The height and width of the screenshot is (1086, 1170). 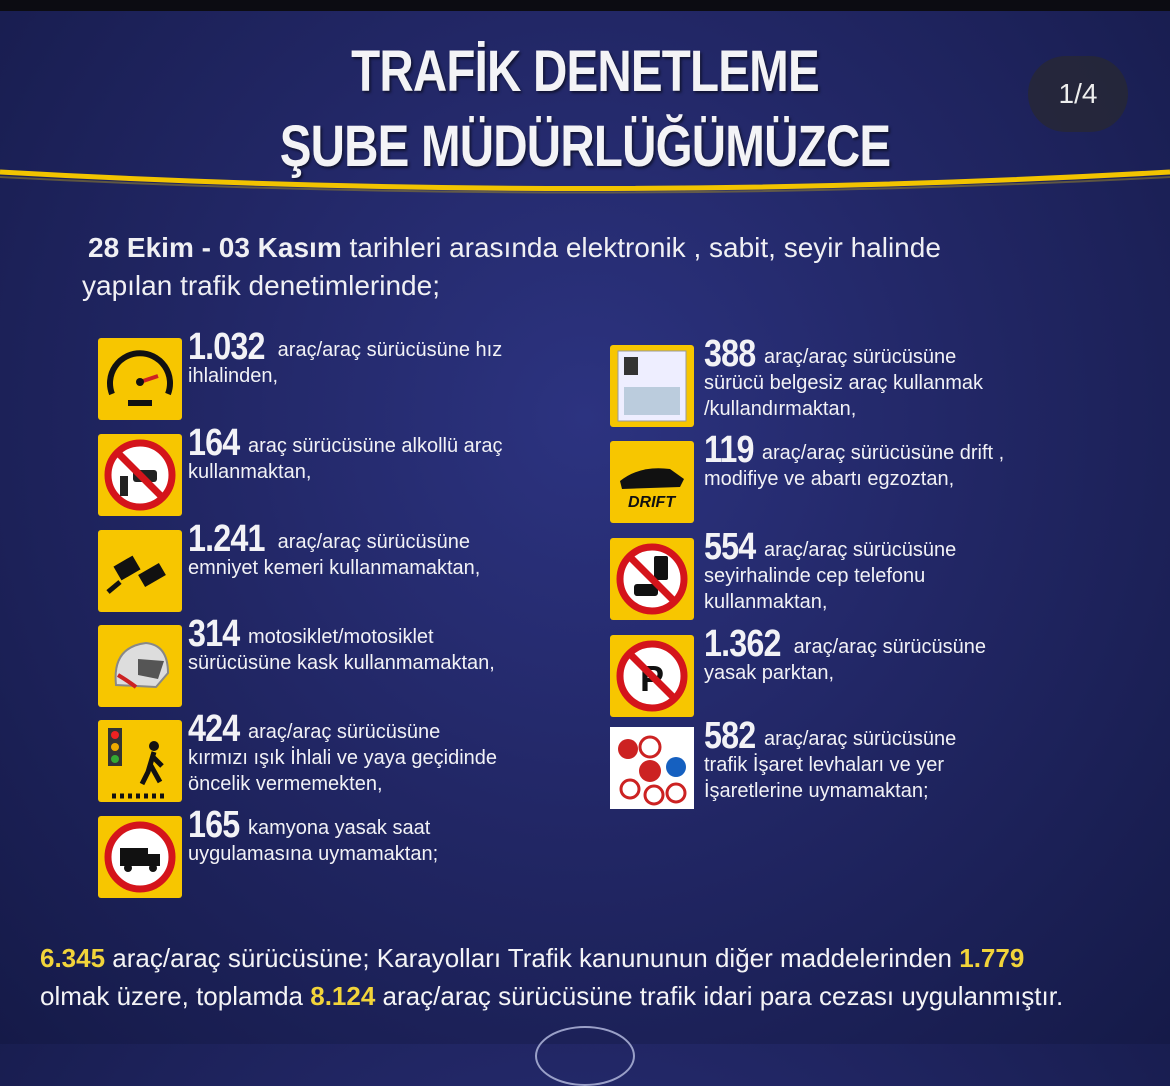 What do you see at coordinates (883, 453) in the screenshot?
I see `violation-desc: araç/araç sürücüsüne drift ,` at bounding box center [883, 453].